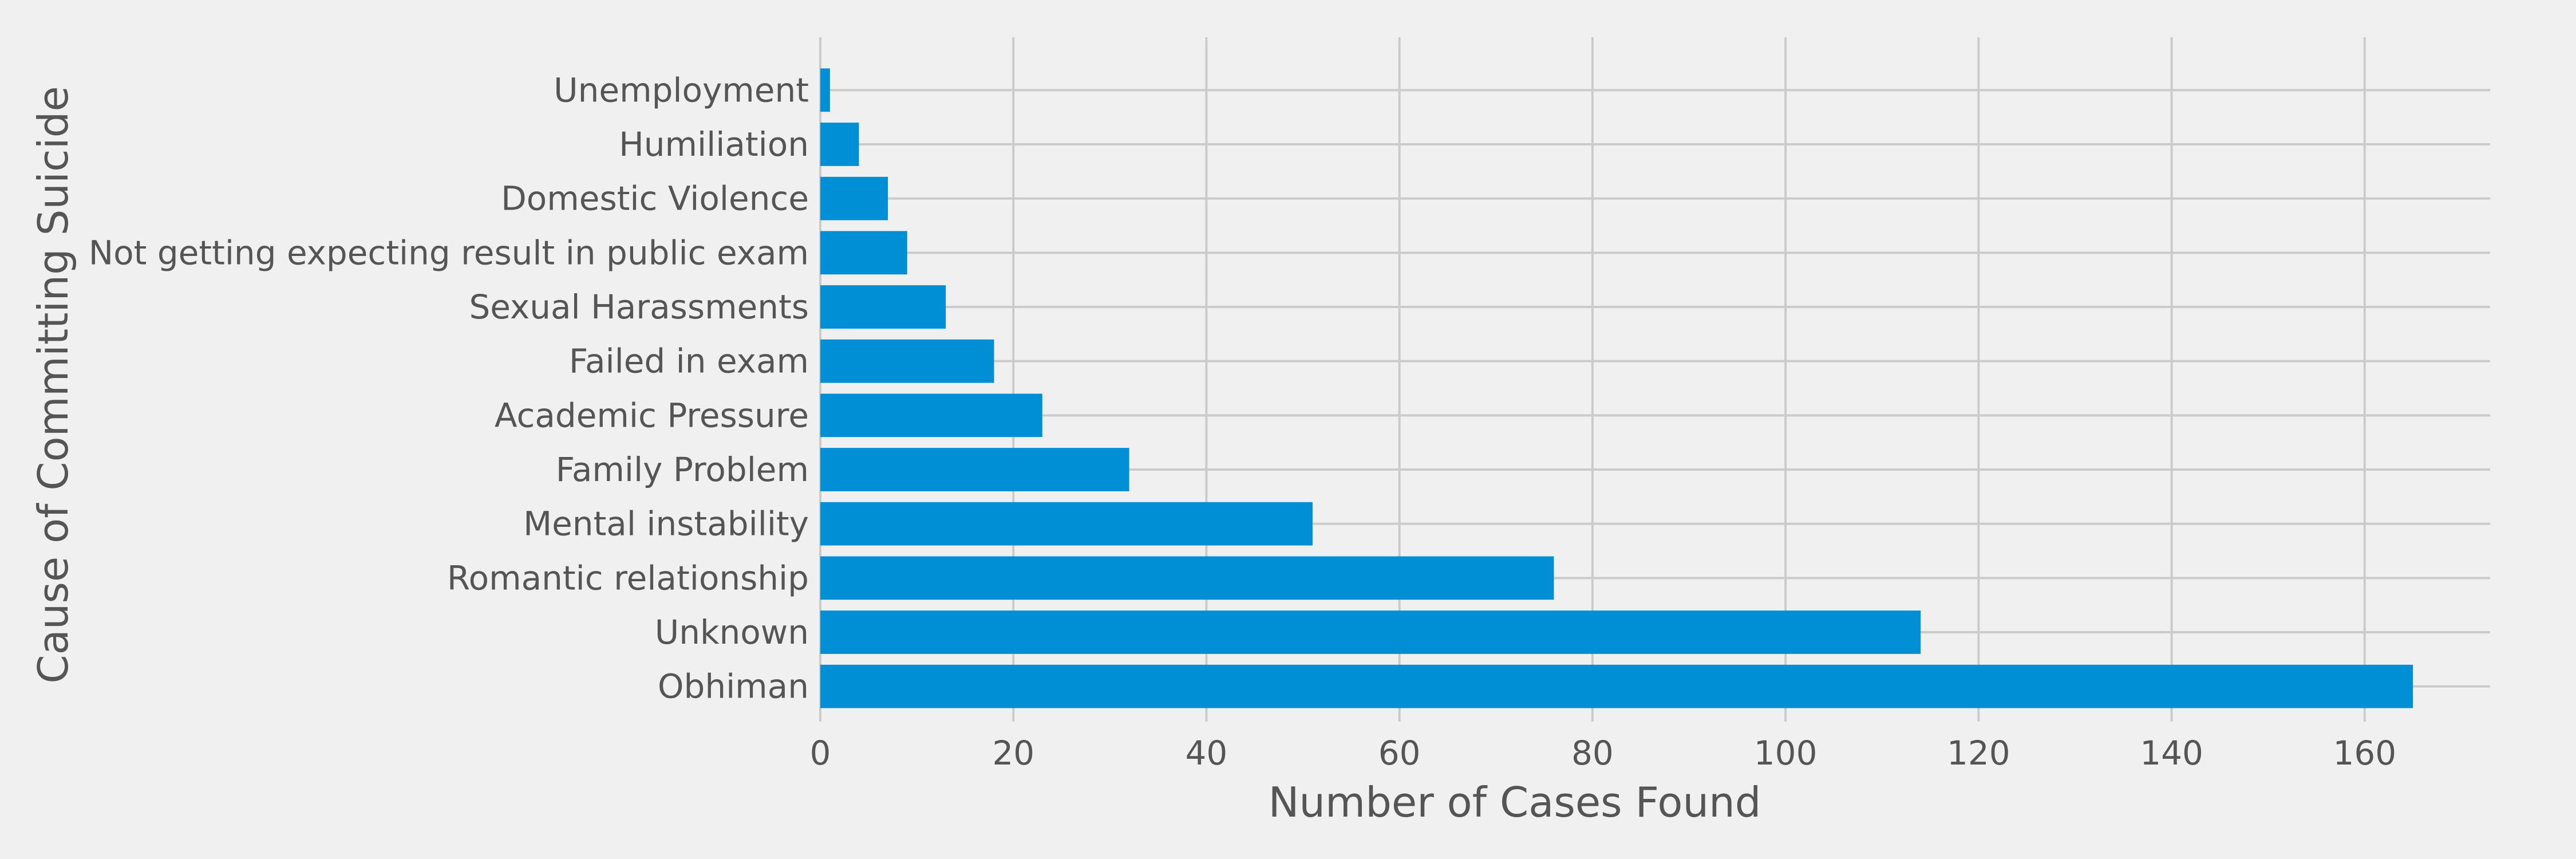 The image size is (2576, 859). I want to click on x-tick-label-120: 120, so click(1978, 754).